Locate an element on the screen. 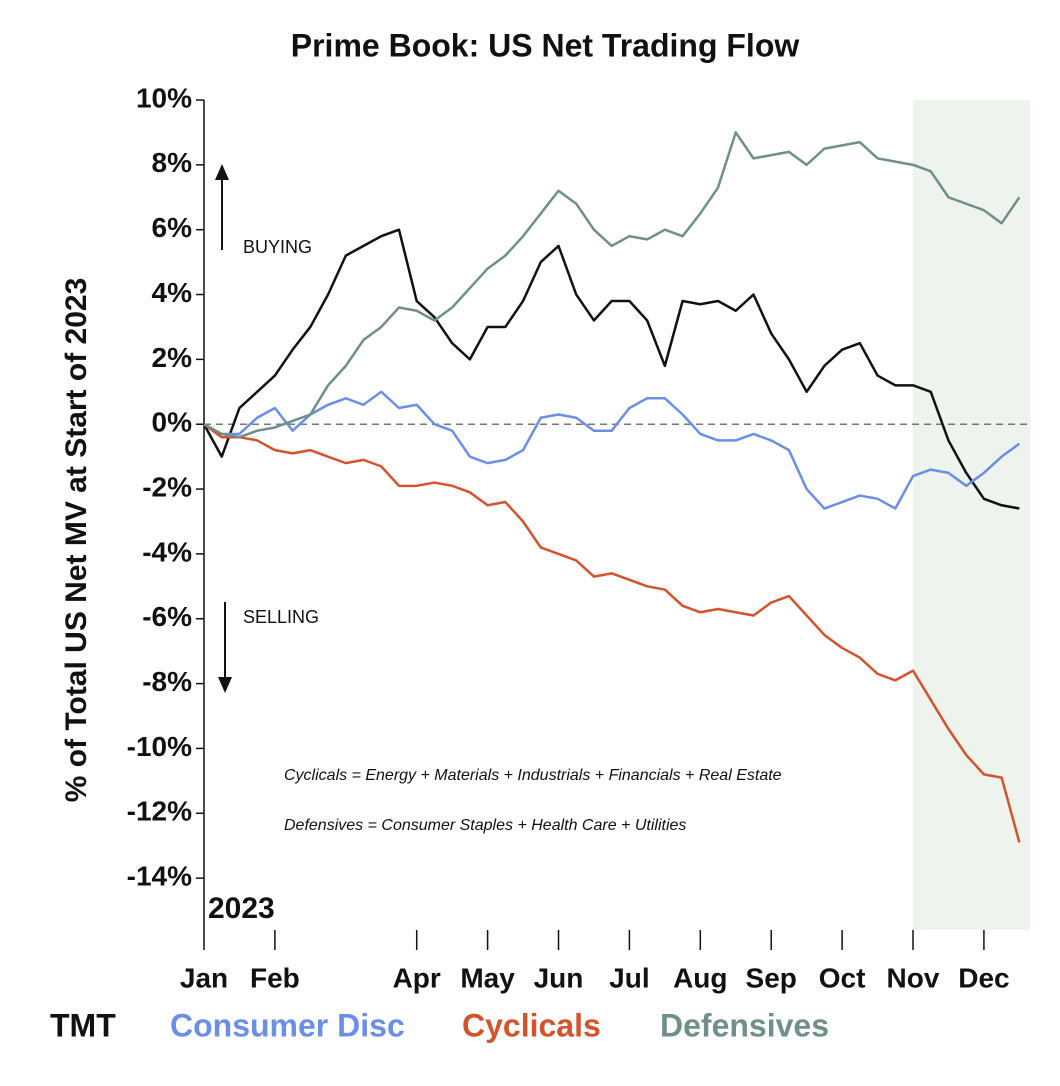  x-tick-label: Apr is located at coordinates (417, 977).